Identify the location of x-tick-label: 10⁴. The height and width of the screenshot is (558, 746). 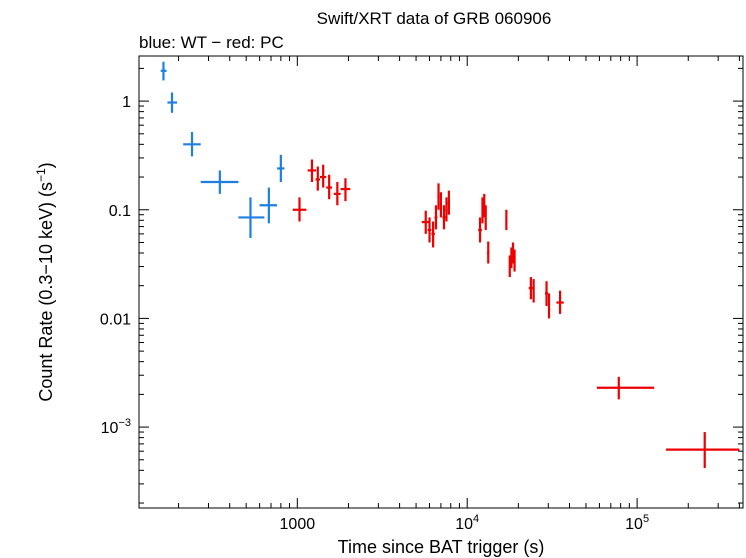
(467, 523).